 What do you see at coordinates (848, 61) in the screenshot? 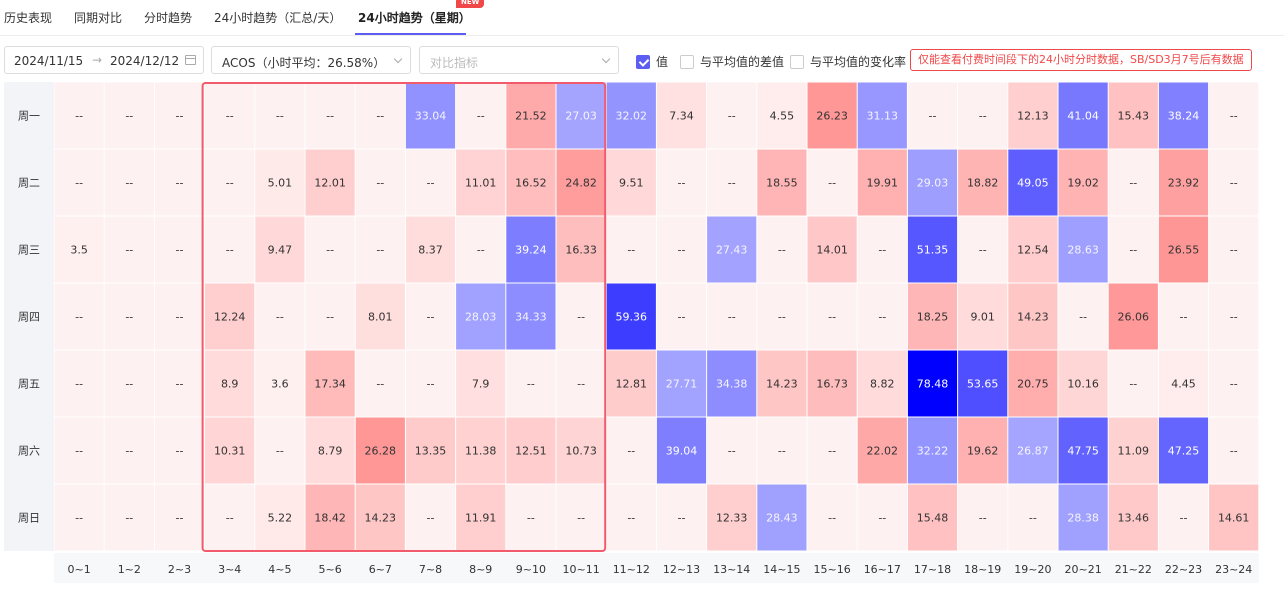
I see `checkbox-change-rate: 与平均值的变化率` at bounding box center [848, 61].